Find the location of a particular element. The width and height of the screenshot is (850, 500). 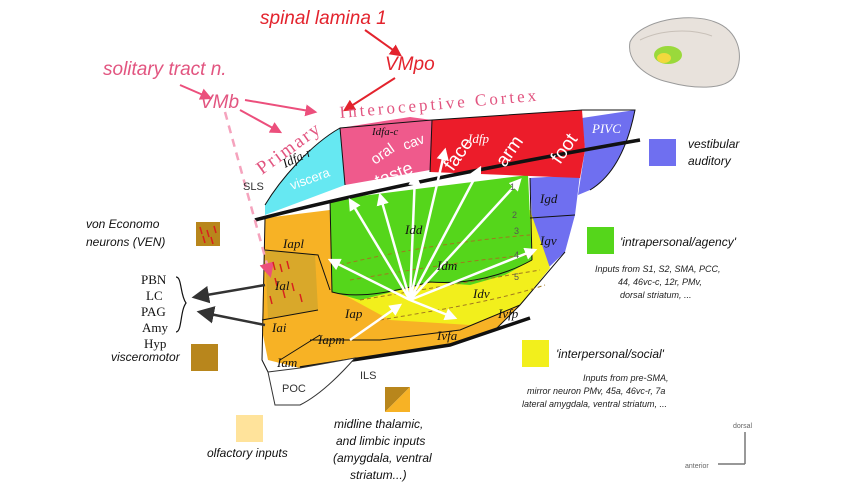

intra-inputs-2: 44, 46vc-c, 12r, PMv, is located at coordinates (660, 282).